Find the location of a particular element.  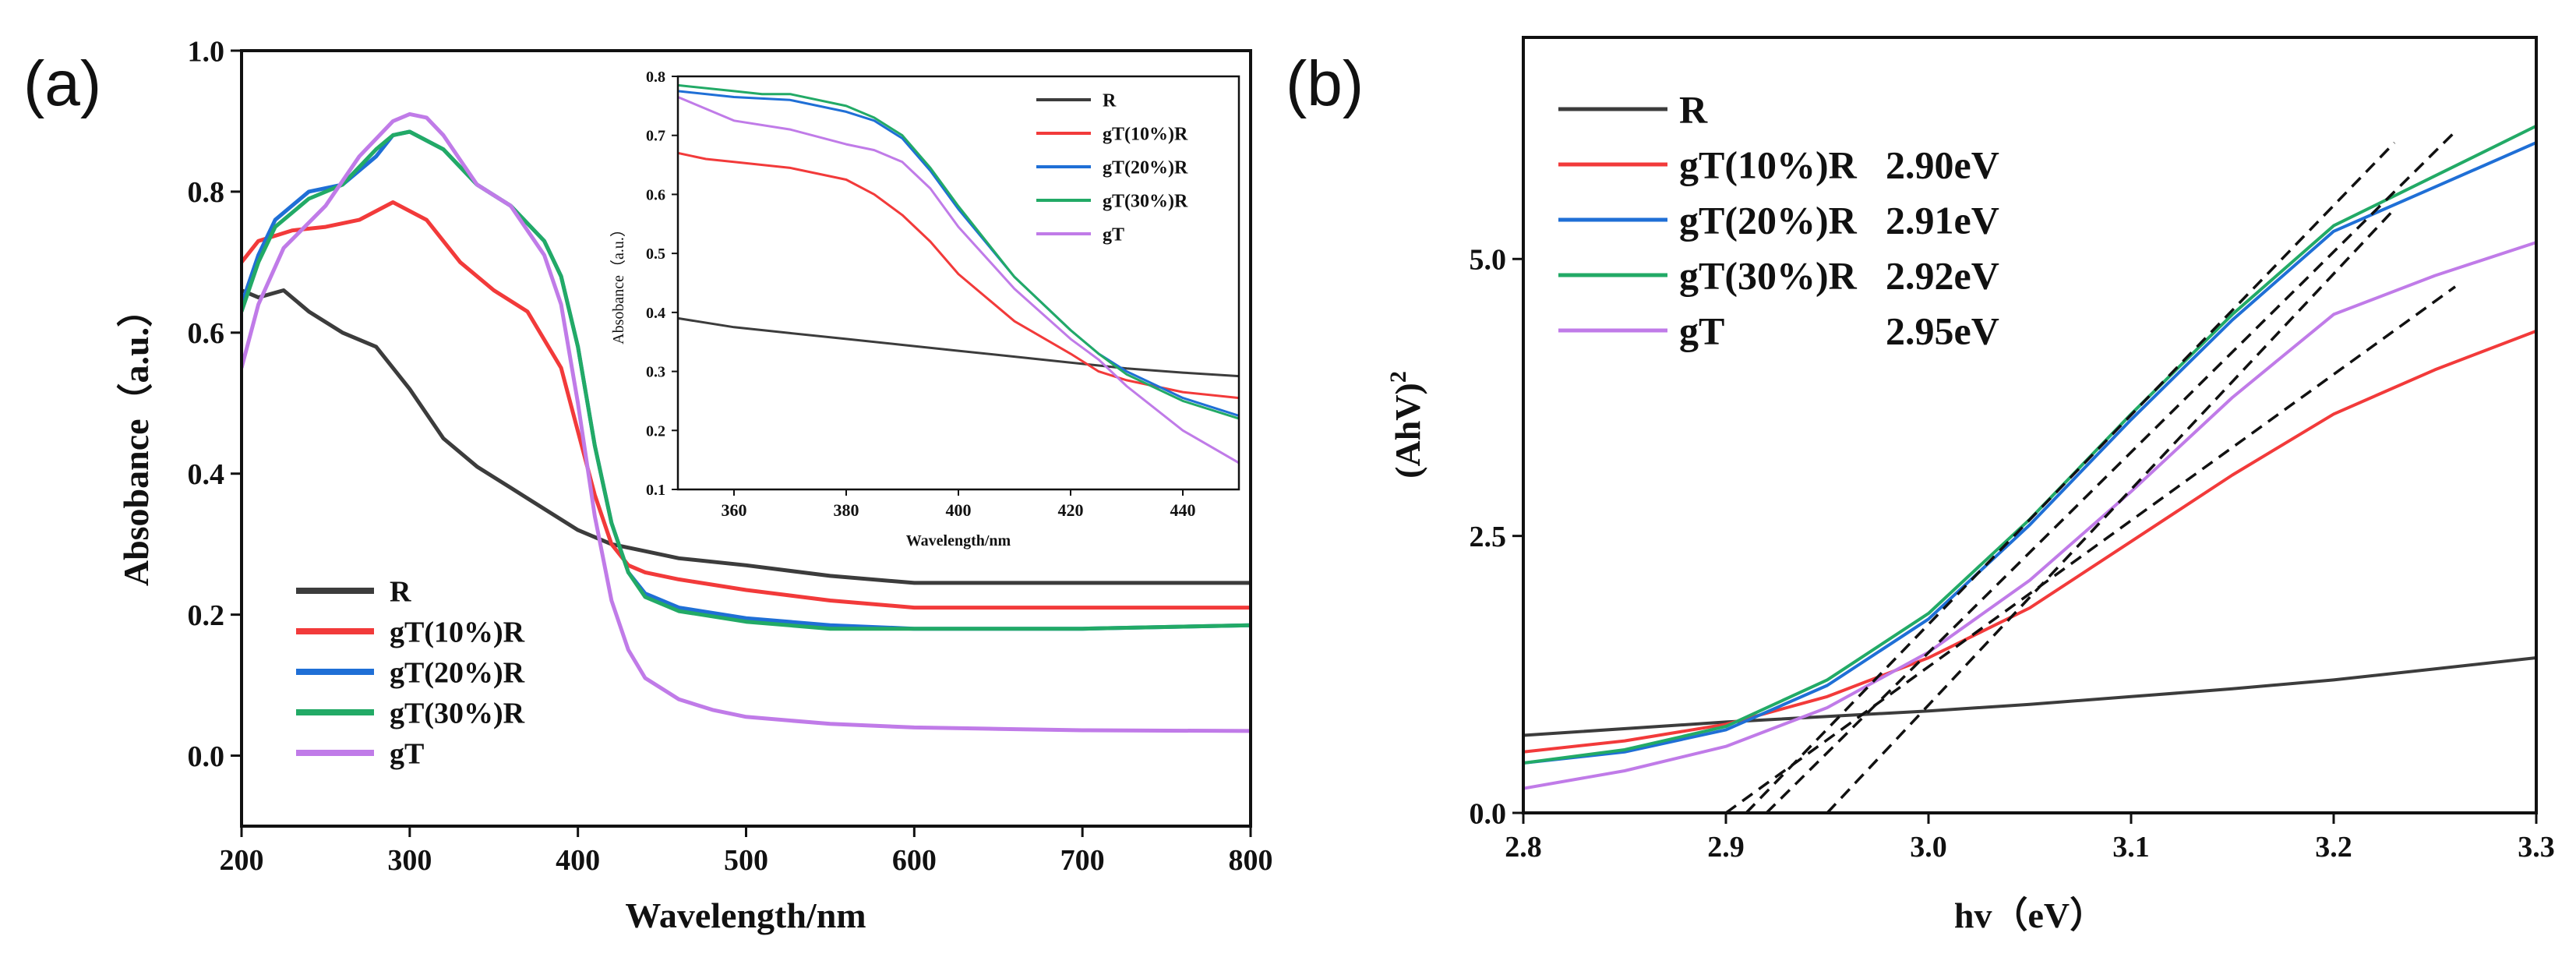

panel-b-ytick-label: 0.0 is located at coordinates (1488, 813).